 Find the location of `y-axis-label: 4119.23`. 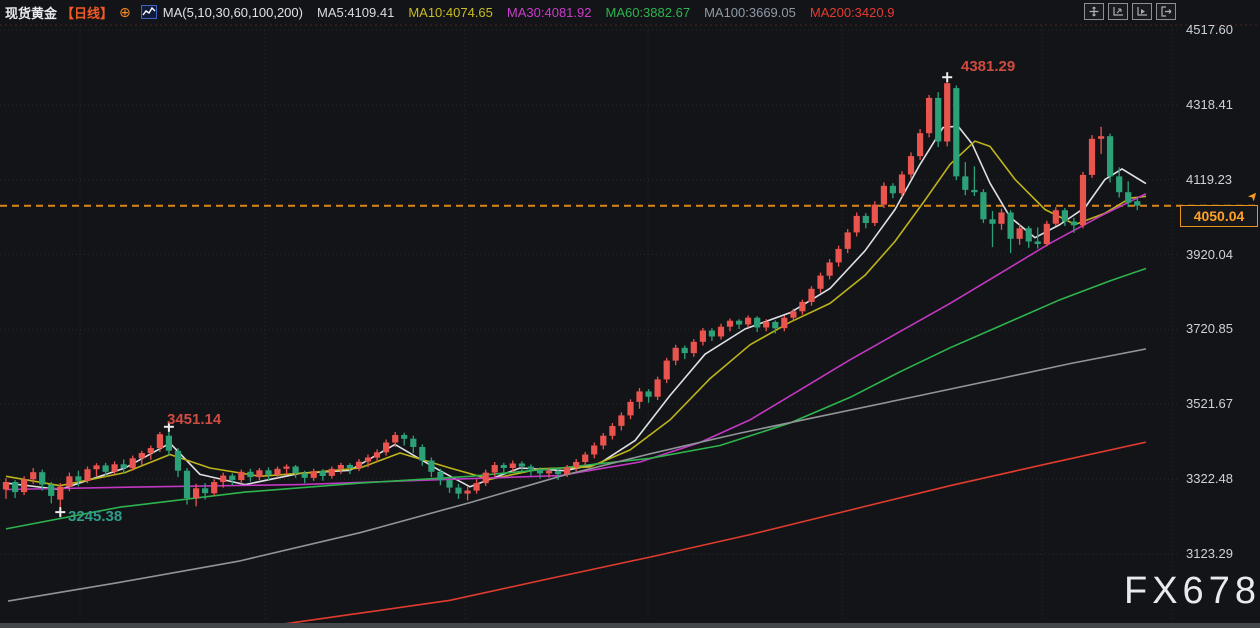

y-axis-label: 4119.23 is located at coordinates (1209, 179).